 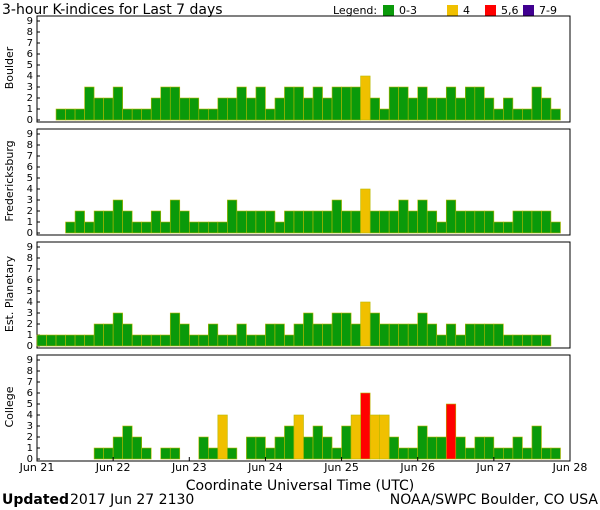 What do you see at coordinates (30, 302) in the screenshot?
I see `y-tick-label: 4` at bounding box center [30, 302].